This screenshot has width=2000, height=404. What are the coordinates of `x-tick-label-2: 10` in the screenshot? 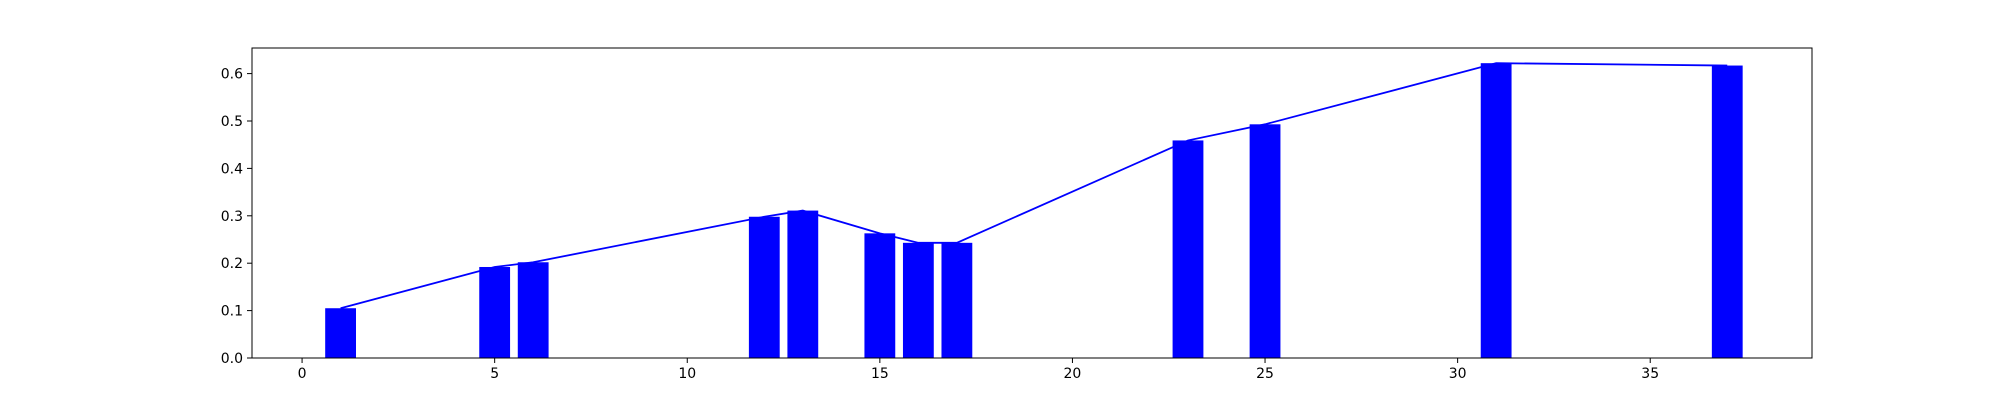 It's located at (687, 374).